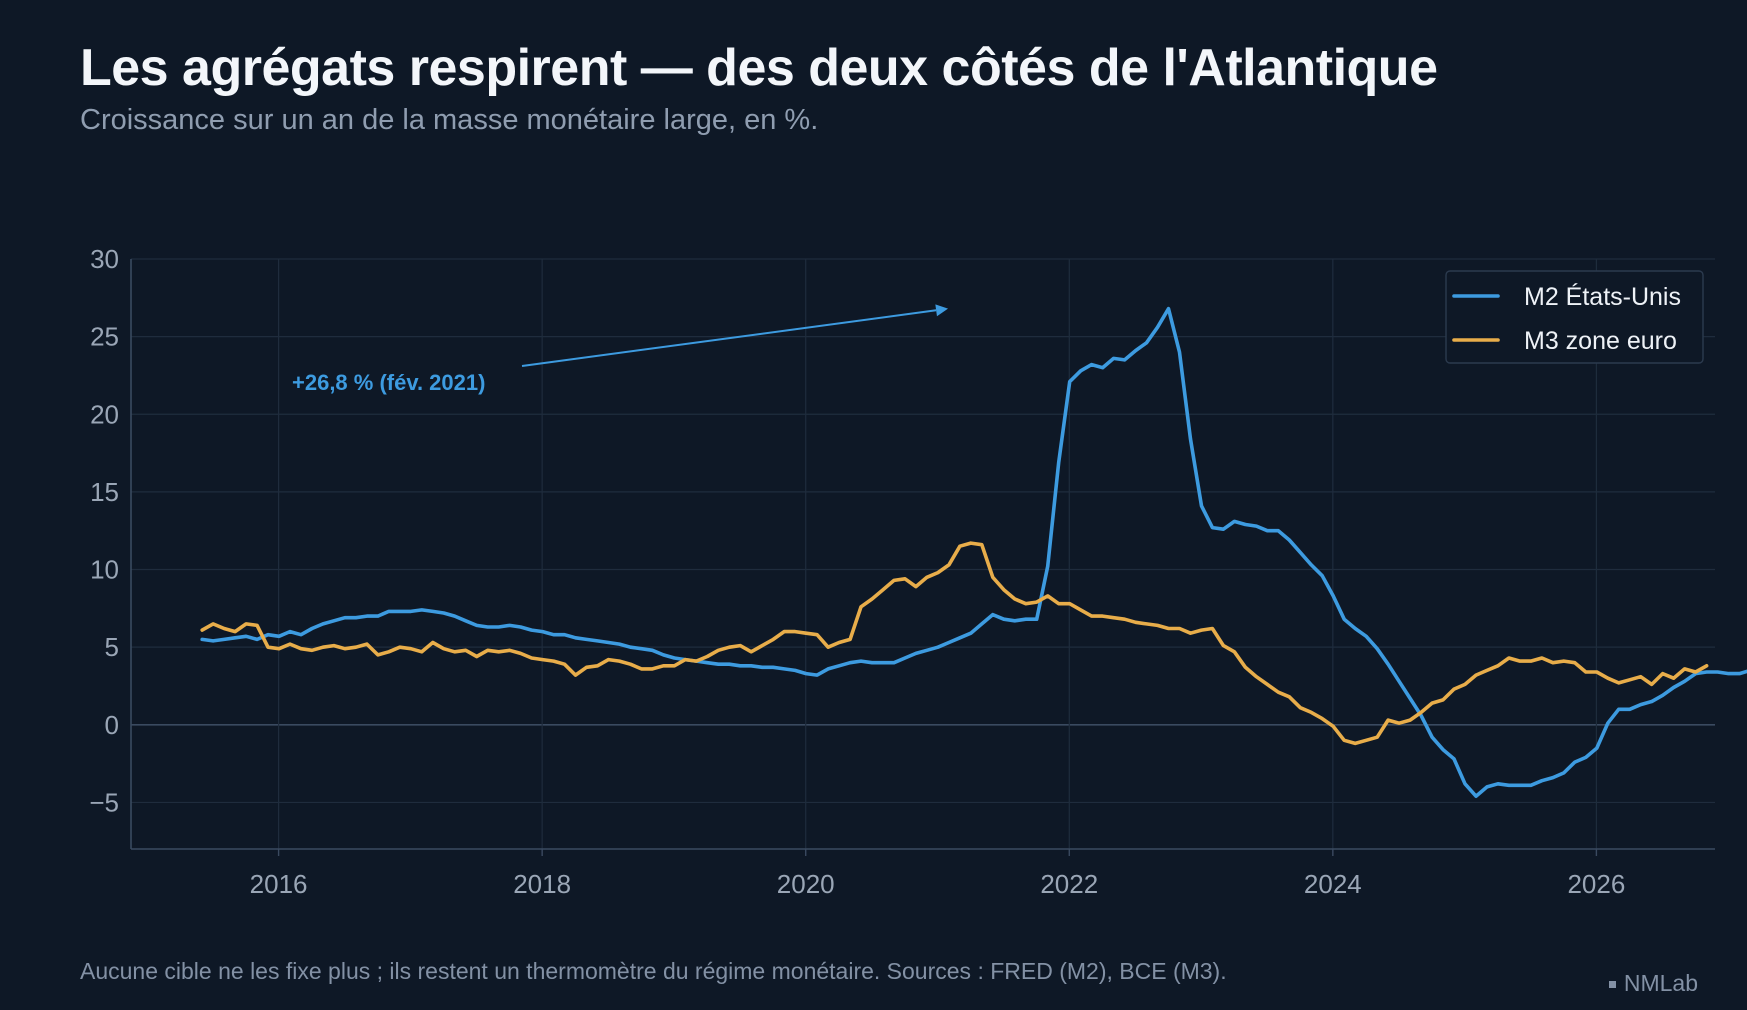 The width and height of the screenshot is (1747, 1010). What do you see at coordinates (104, 414) in the screenshot?
I see `y-tick-label: 20` at bounding box center [104, 414].